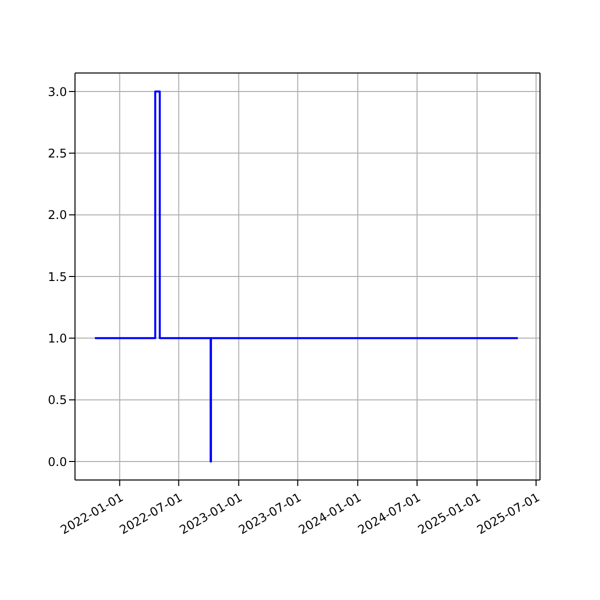  What do you see at coordinates (57, 461) in the screenshot?
I see `y-tick-label: 0.0` at bounding box center [57, 461].